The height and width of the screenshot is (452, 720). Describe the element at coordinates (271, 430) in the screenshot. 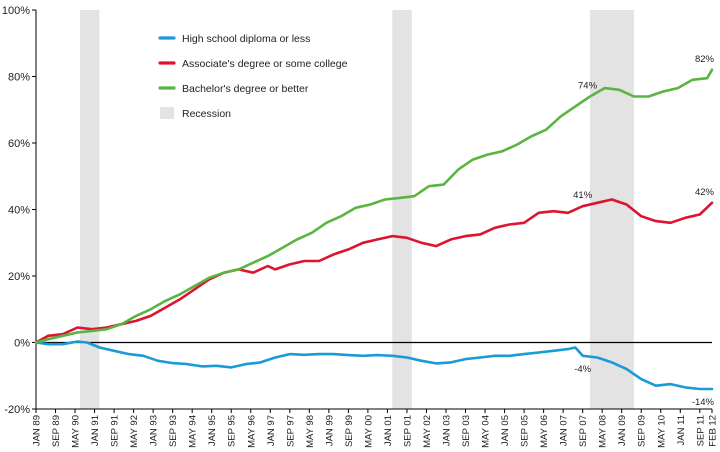

I see `x-tick-label: JAN 97` at that location.